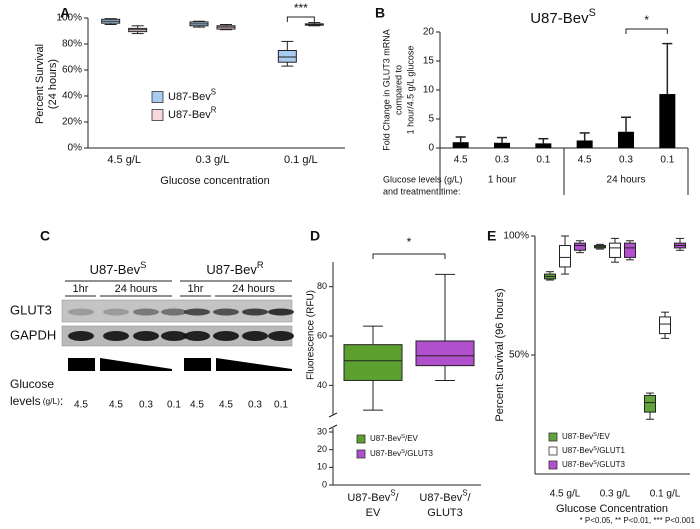  Describe the element at coordinates (626, 180) in the screenshot. I see `group-label: 24 hours` at that location.